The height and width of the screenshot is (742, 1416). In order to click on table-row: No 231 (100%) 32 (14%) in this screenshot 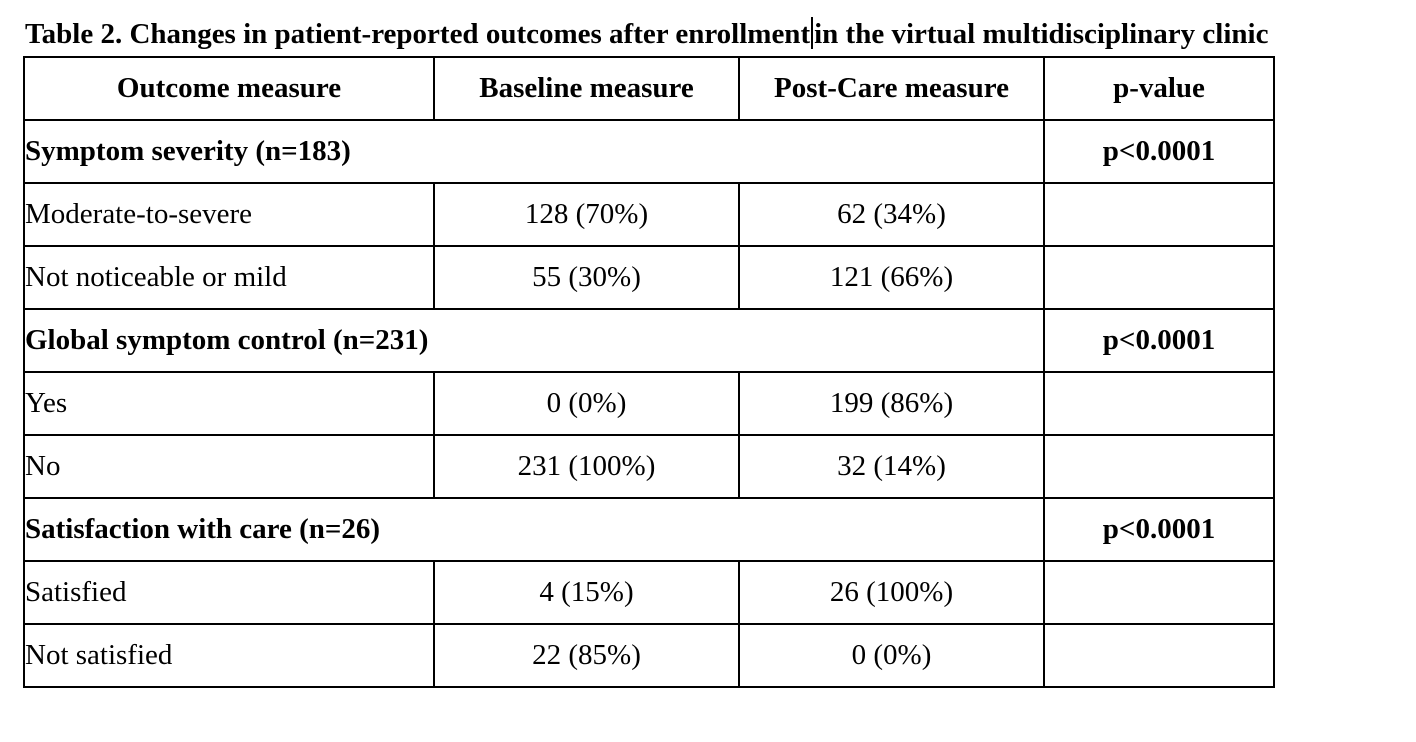, I will do `click(649, 466)`.